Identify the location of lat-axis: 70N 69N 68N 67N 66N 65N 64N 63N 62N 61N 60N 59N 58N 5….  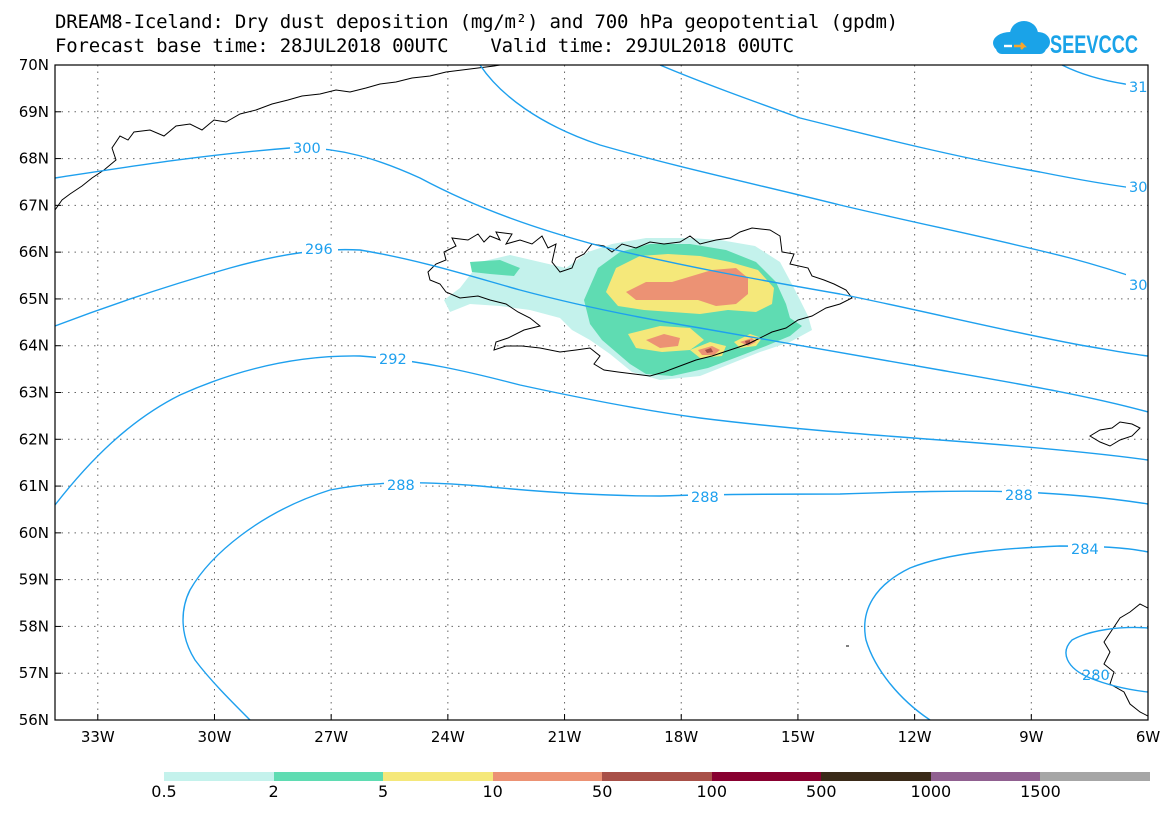
(40, 392).